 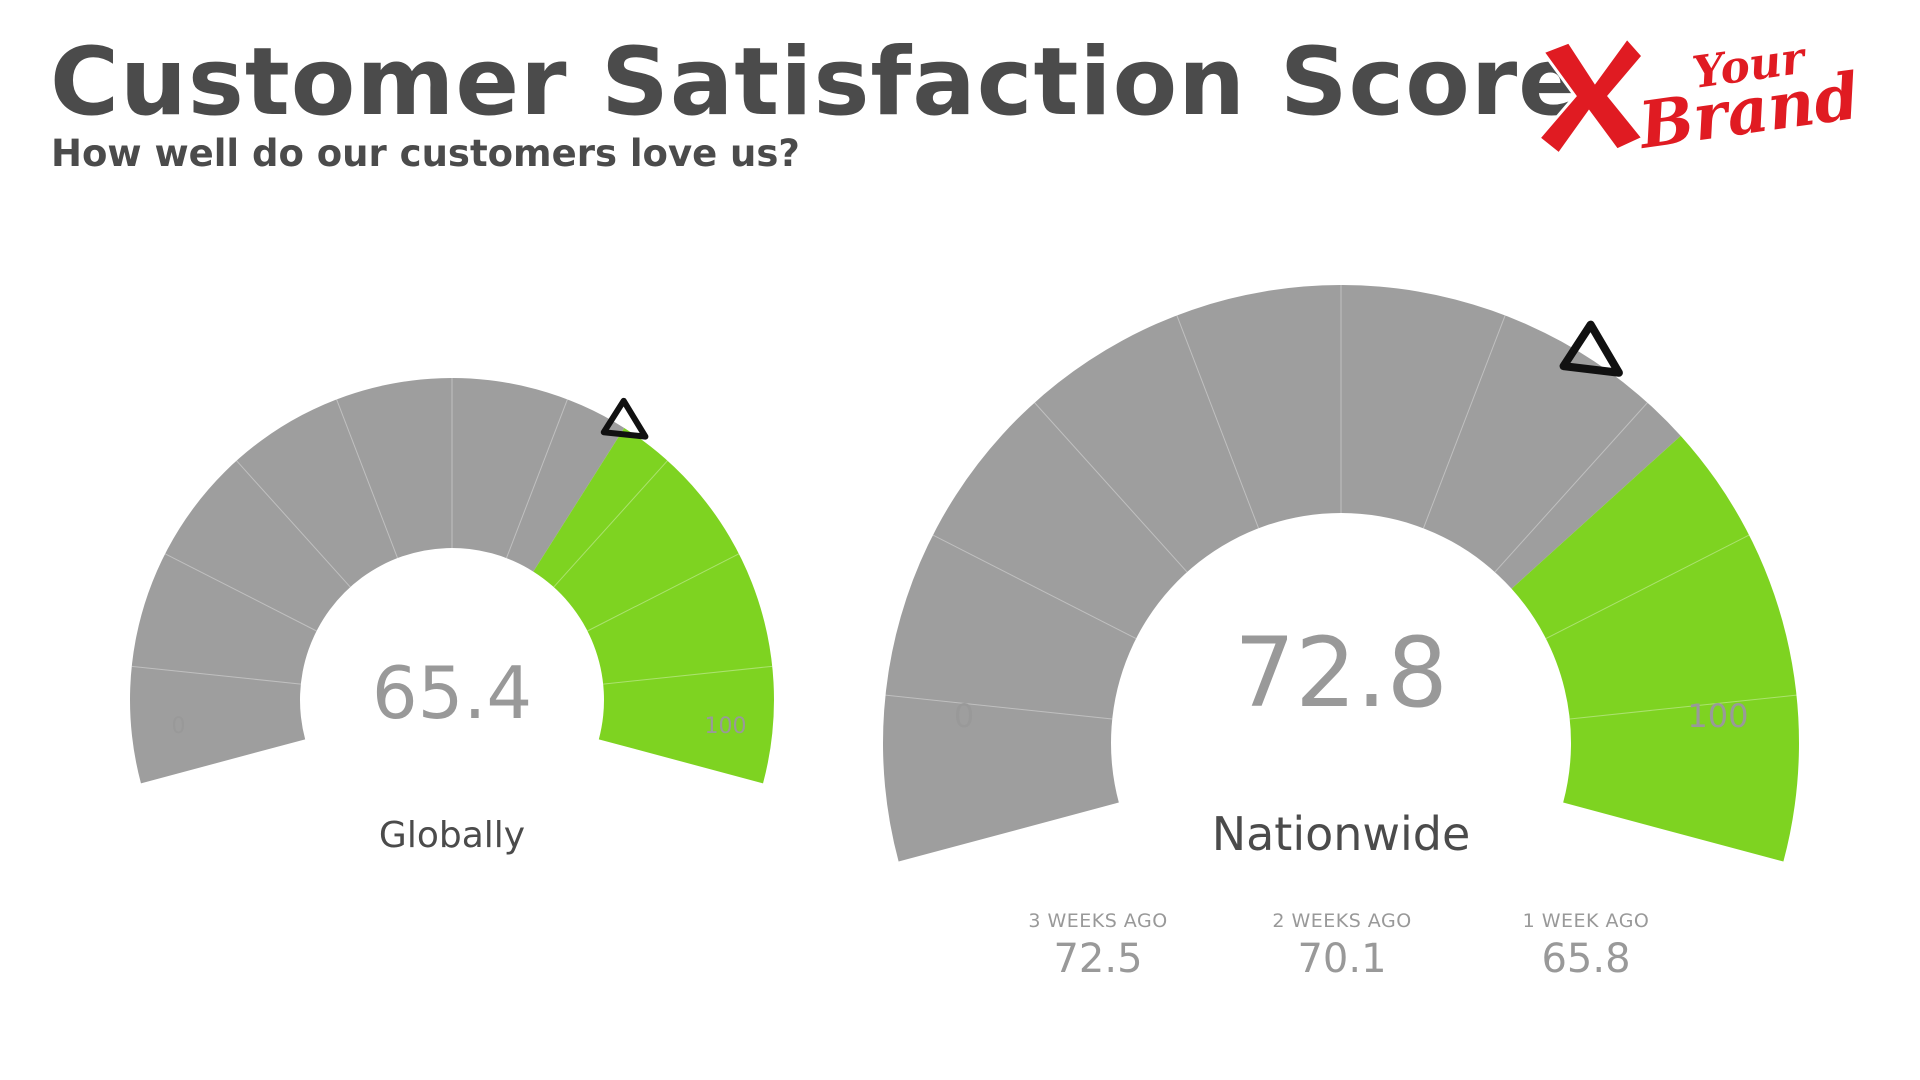 I want to click on history-label: 2 WEEKS AGO, so click(x=1342, y=921).